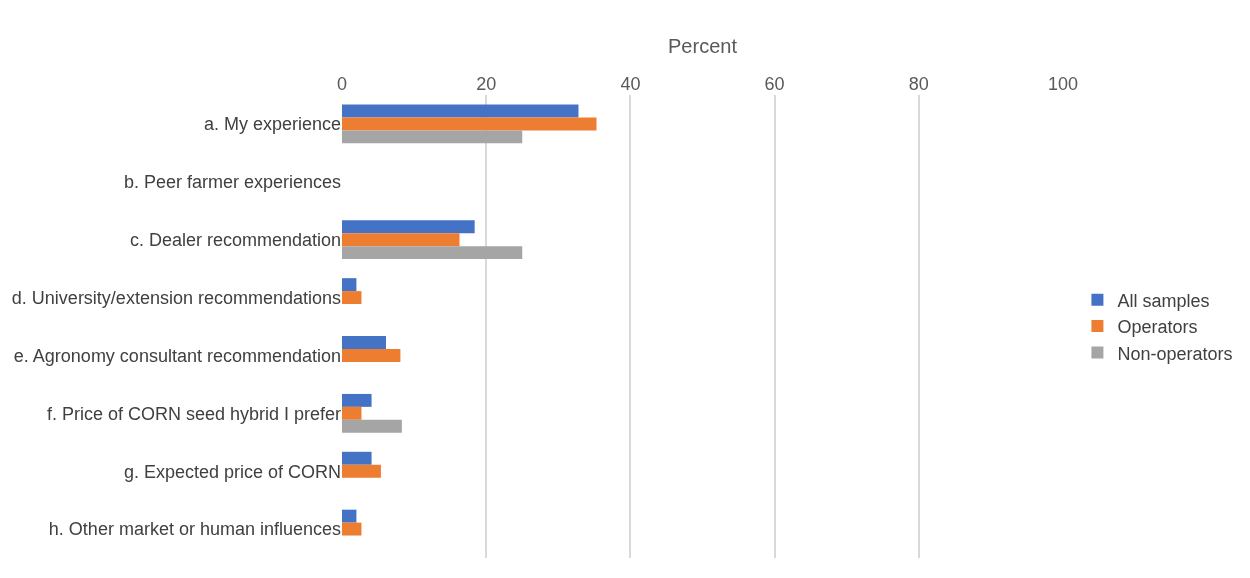 The height and width of the screenshot is (578, 1250). What do you see at coordinates (1063, 84) in the screenshot?
I see `x-tick-label: 100` at bounding box center [1063, 84].